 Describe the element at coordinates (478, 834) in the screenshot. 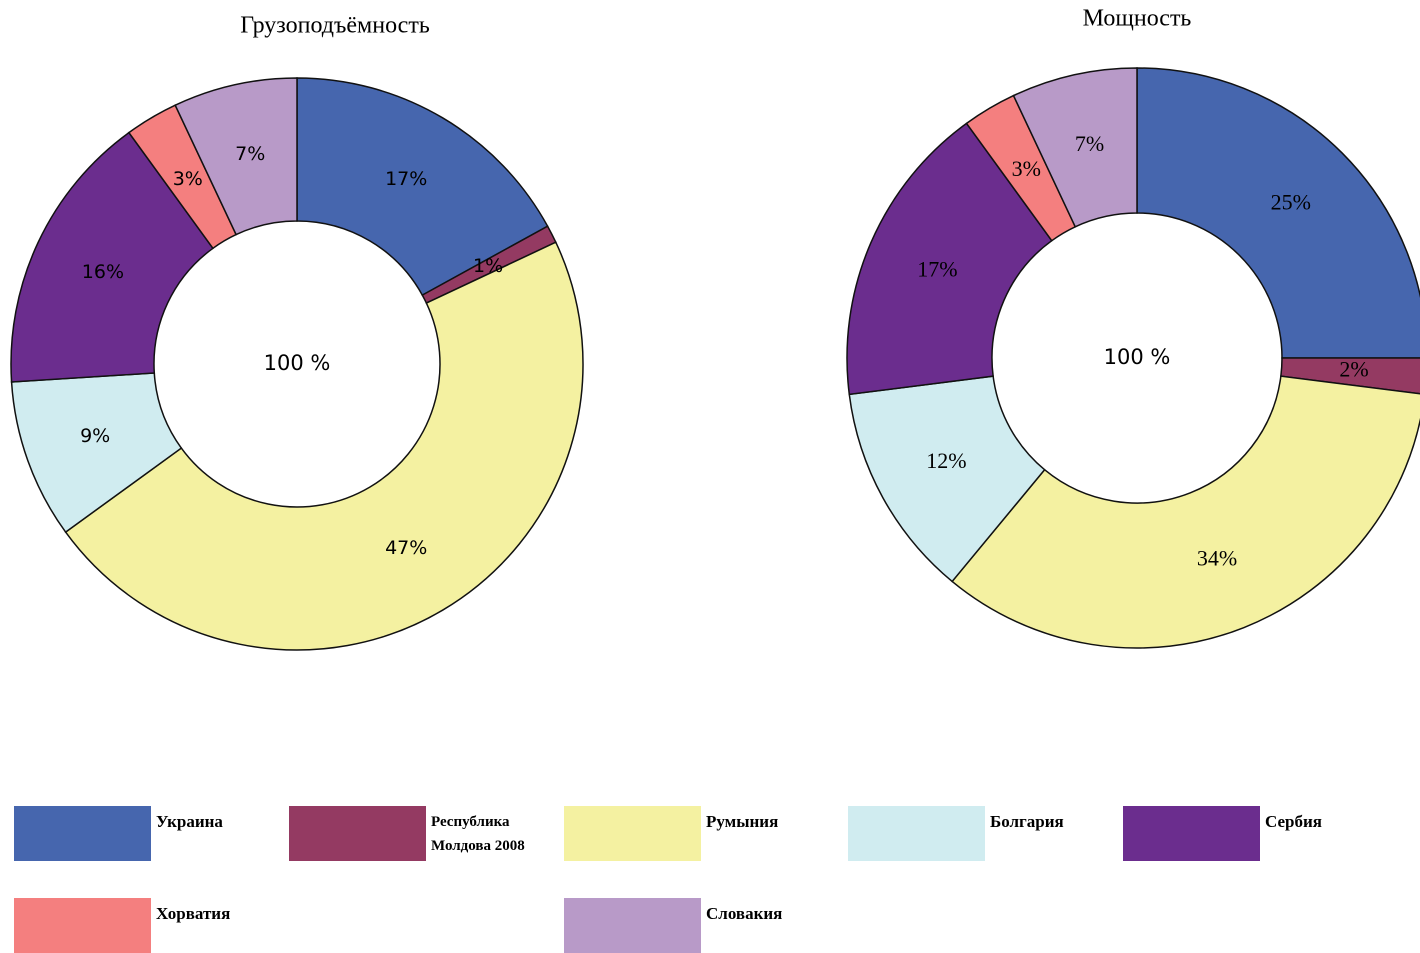

I see `legend-label: Республика Молдова 2008` at that location.